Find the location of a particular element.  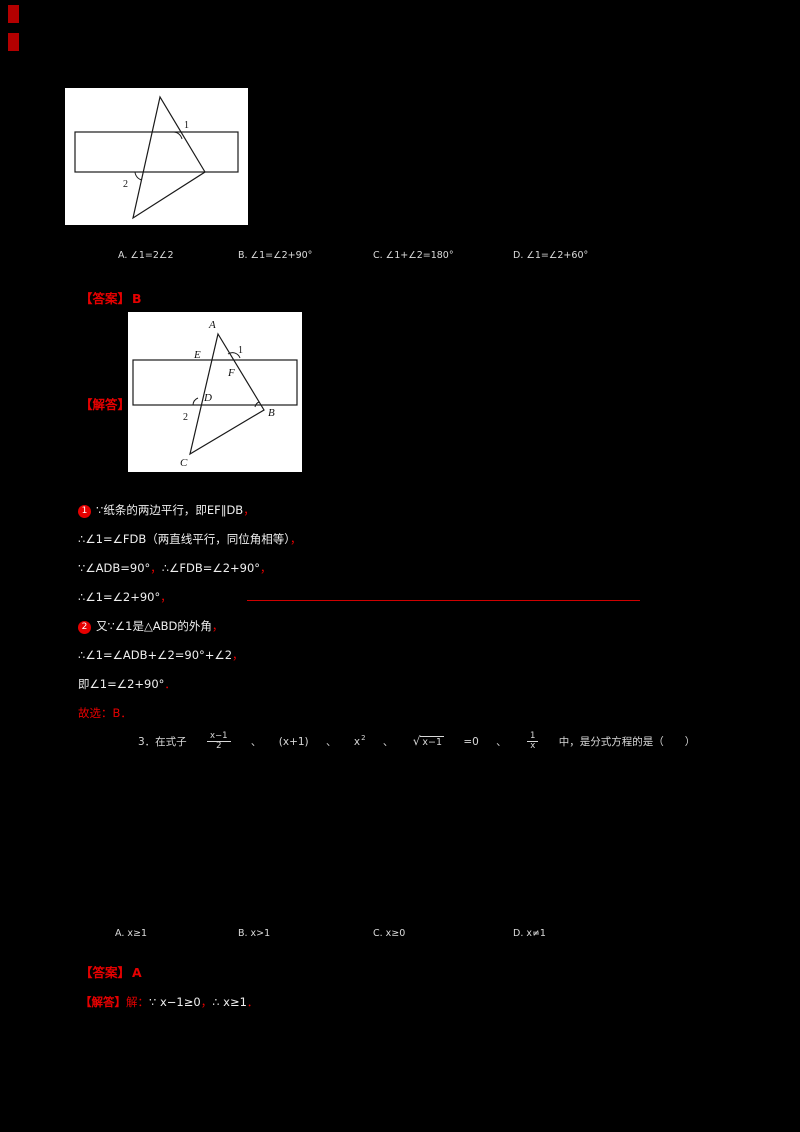

label-D: D is located at coordinates (207, 398).